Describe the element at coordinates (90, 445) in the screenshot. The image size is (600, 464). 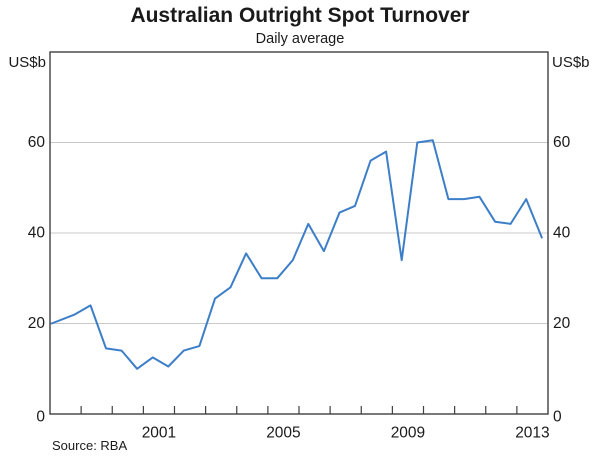
I see `source-note: Source: RBA` at that location.